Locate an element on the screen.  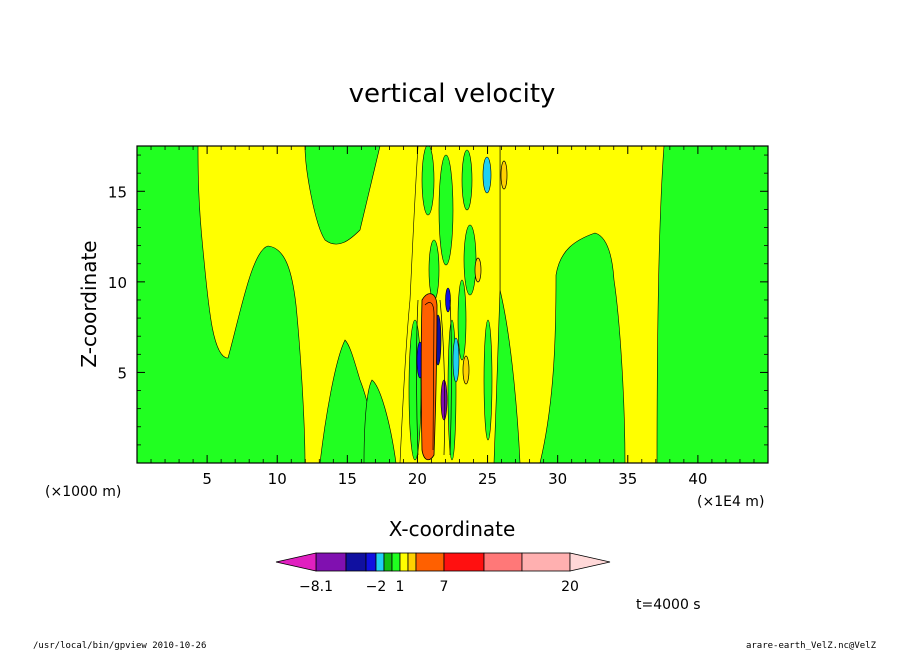
green-streaks is located at coordinates (450, 303).